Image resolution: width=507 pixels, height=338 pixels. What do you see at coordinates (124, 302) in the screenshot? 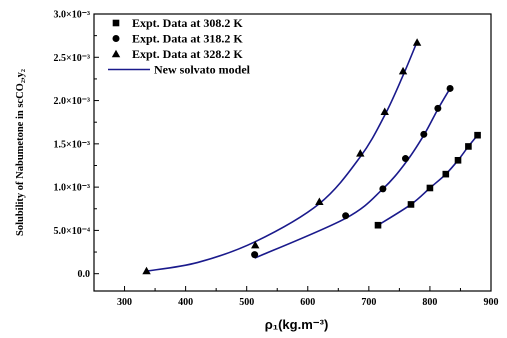
I see `x-tick-label: 300` at bounding box center [124, 302].